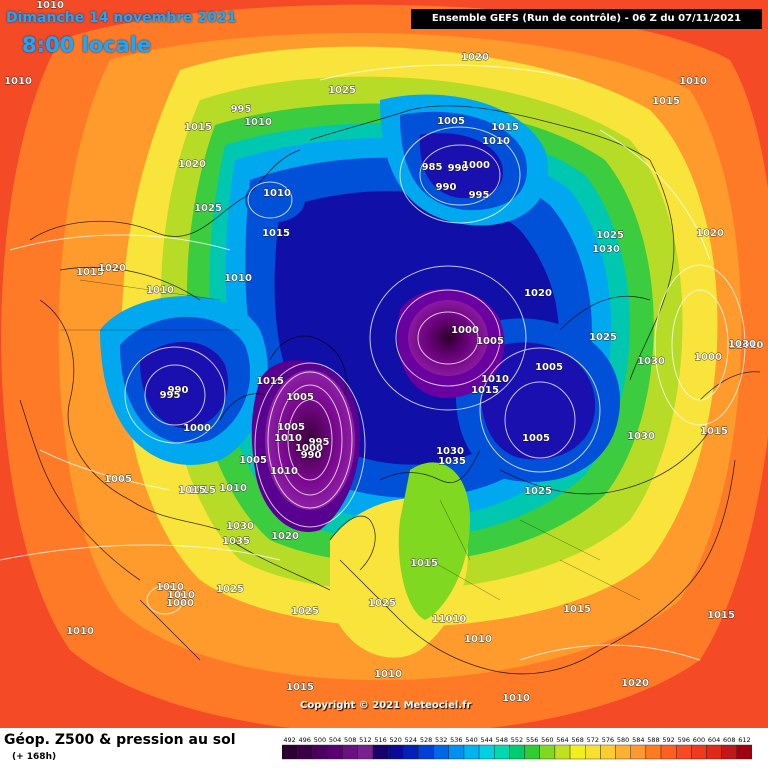  What do you see at coordinates (395, 740) in the screenshot?
I see `scale-tick-label: 520` at bounding box center [395, 740].